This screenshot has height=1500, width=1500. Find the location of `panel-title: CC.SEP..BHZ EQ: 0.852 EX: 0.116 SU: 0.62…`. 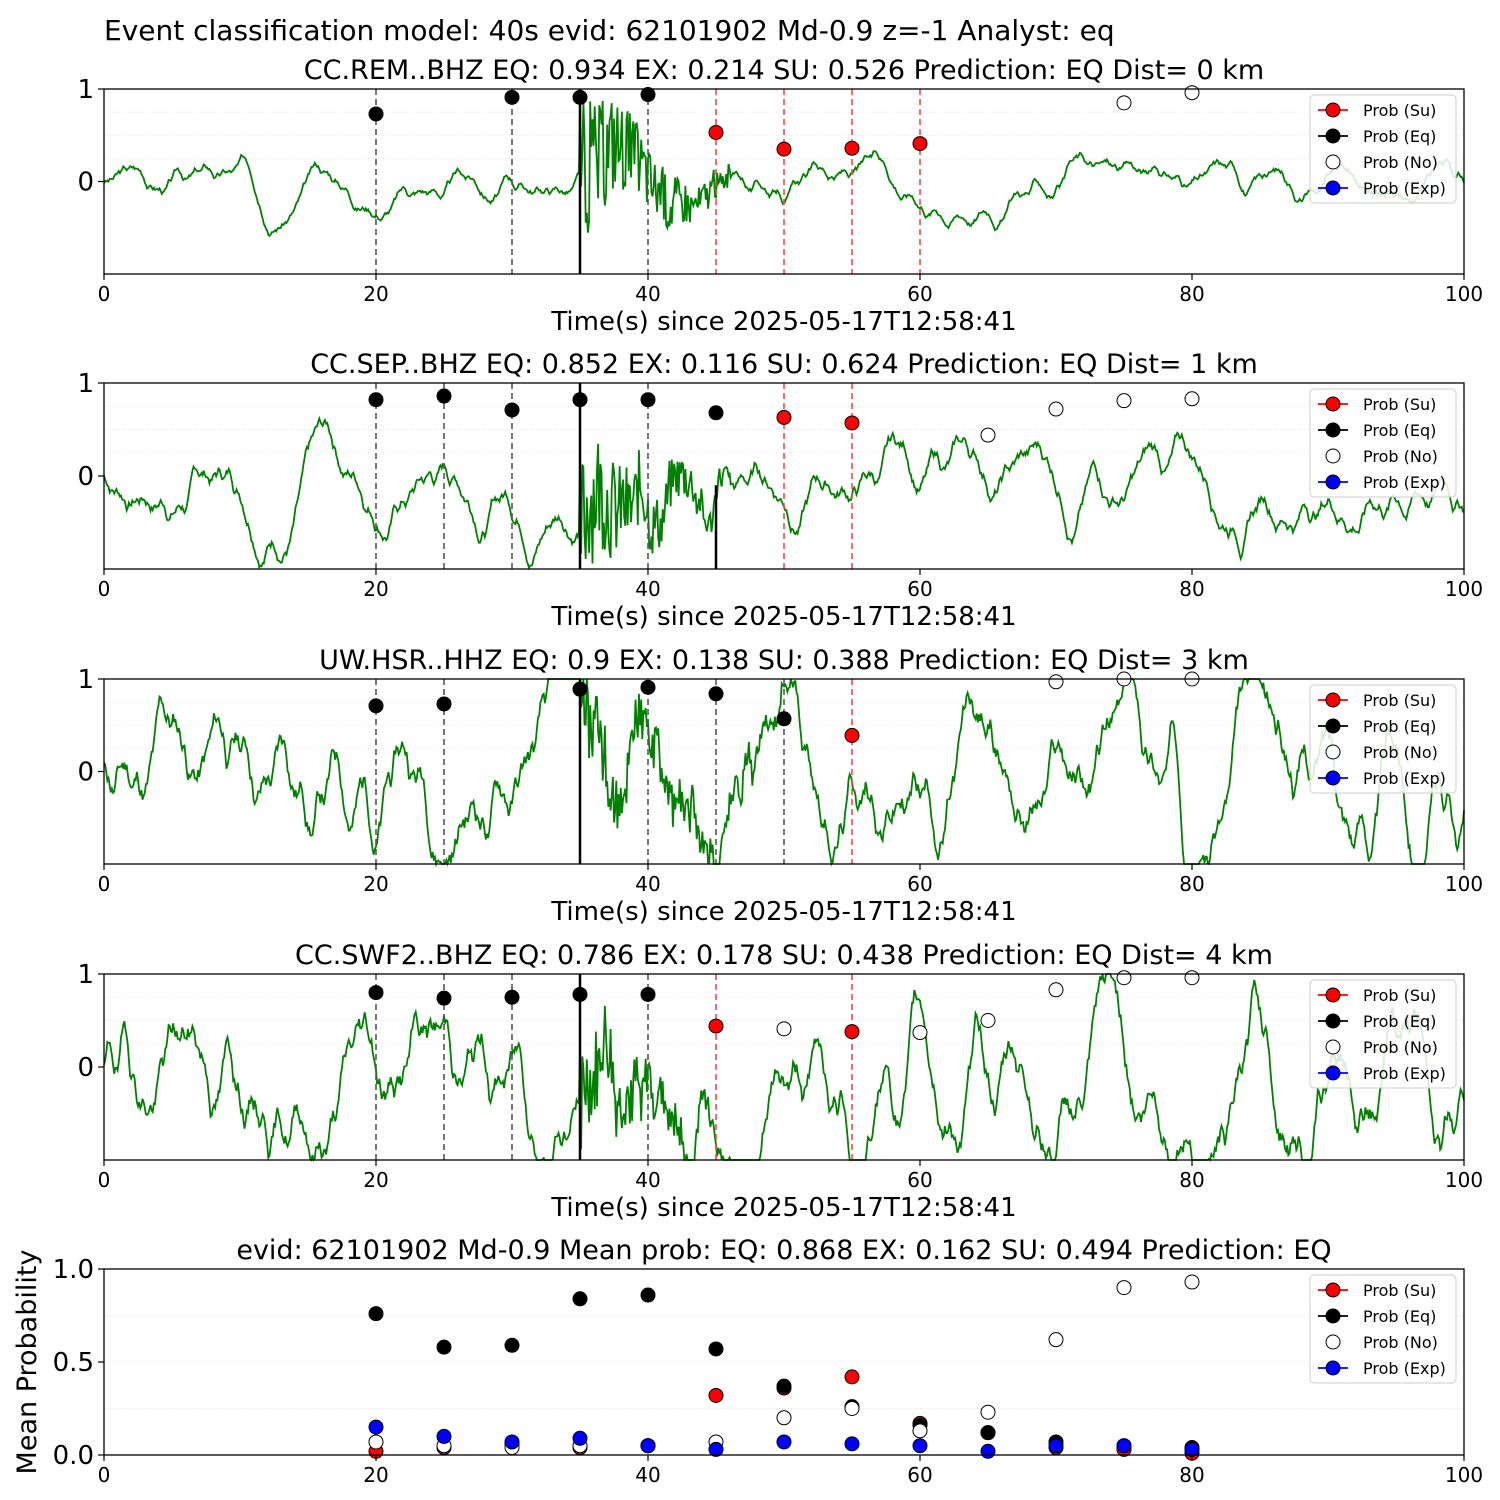

panel-title: CC.SEP..BHZ EQ: 0.852 EX: 0.116 SU: 0.62… is located at coordinates (784, 364).